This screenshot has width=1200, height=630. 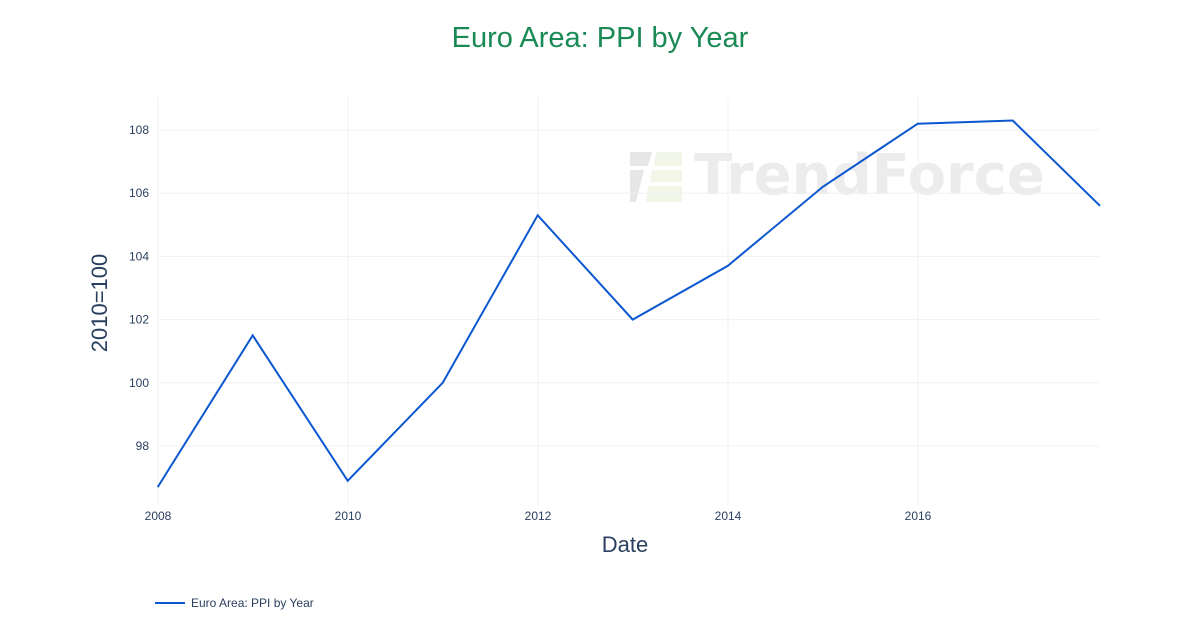 What do you see at coordinates (918, 516) in the screenshot?
I see `svg-text: 2016` at bounding box center [918, 516].